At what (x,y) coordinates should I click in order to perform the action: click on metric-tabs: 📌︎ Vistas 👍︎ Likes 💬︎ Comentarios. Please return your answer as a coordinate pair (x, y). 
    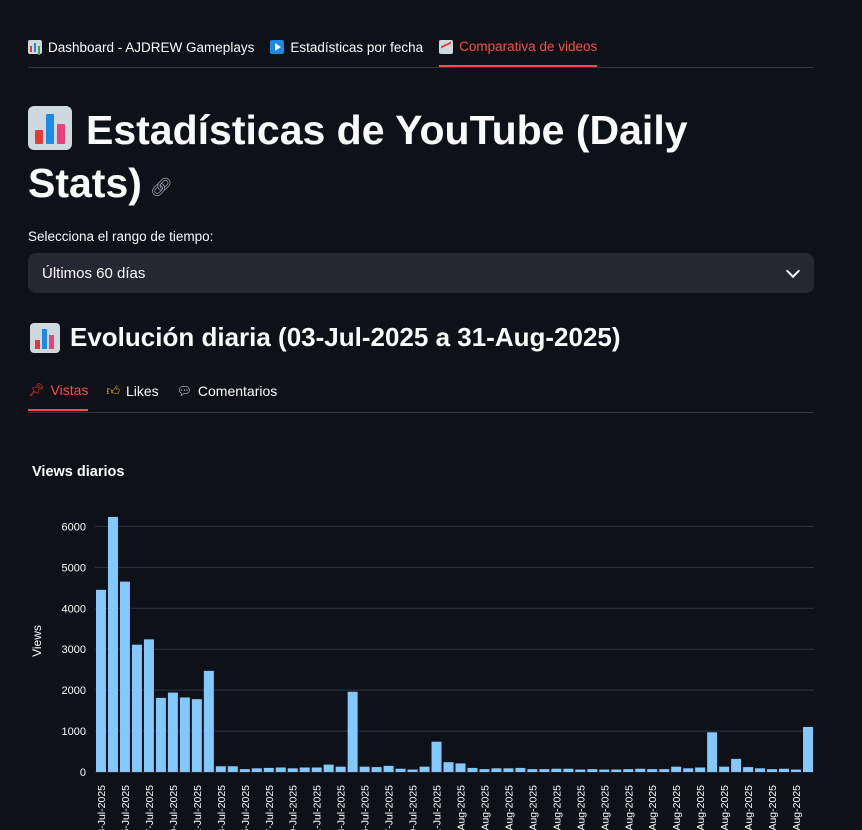
    Looking at the image, I should click on (421, 392).